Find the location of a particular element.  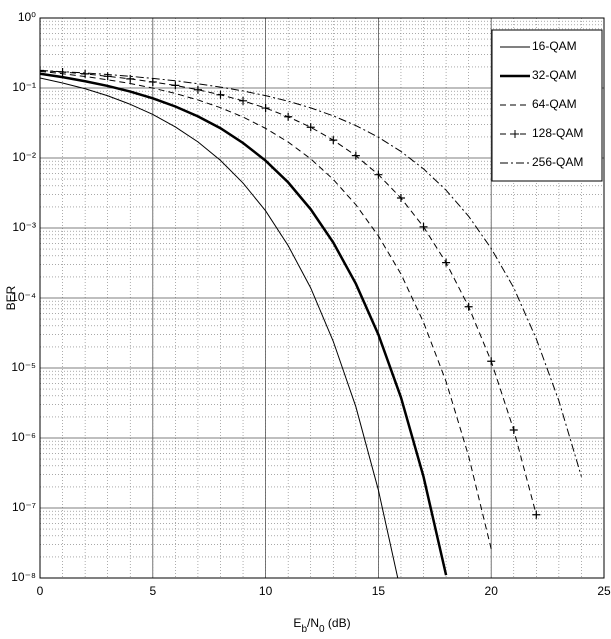

legend-label: 128-QAM is located at coordinates (557, 133).